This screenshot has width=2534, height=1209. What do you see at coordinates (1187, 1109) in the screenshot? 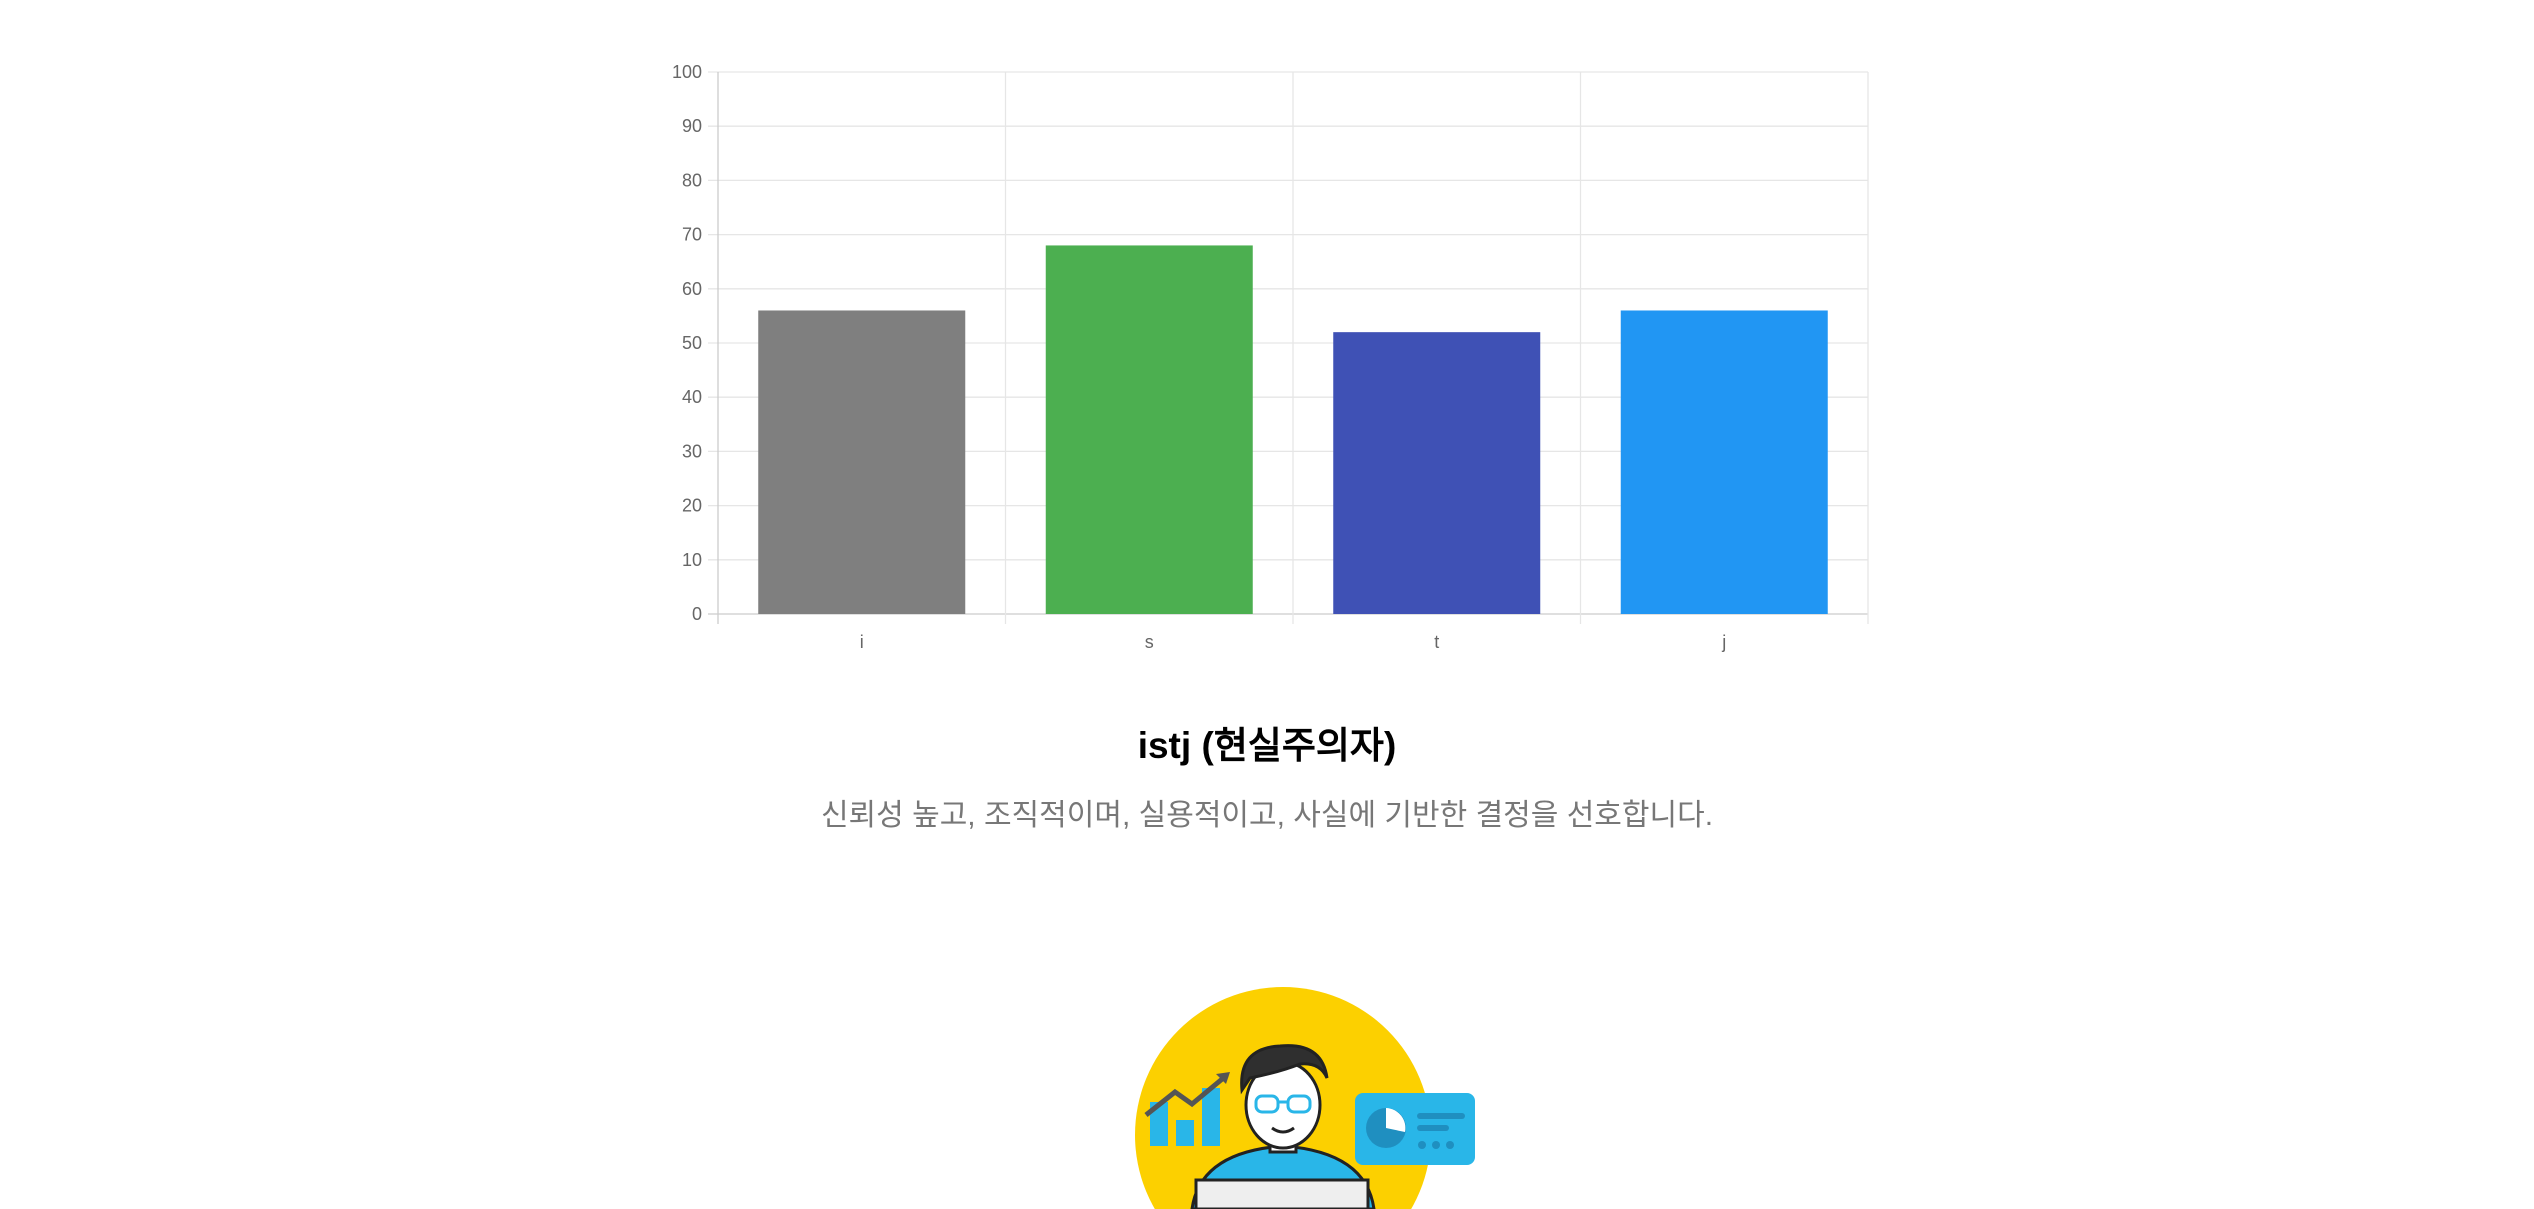
I see `bar-chart-icon` at bounding box center [1187, 1109].